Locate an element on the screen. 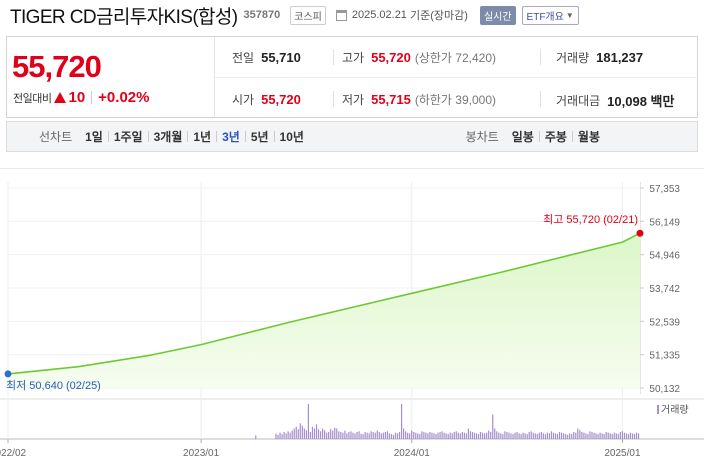  period-tab-10y: 10년 is located at coordinates (291, 137).